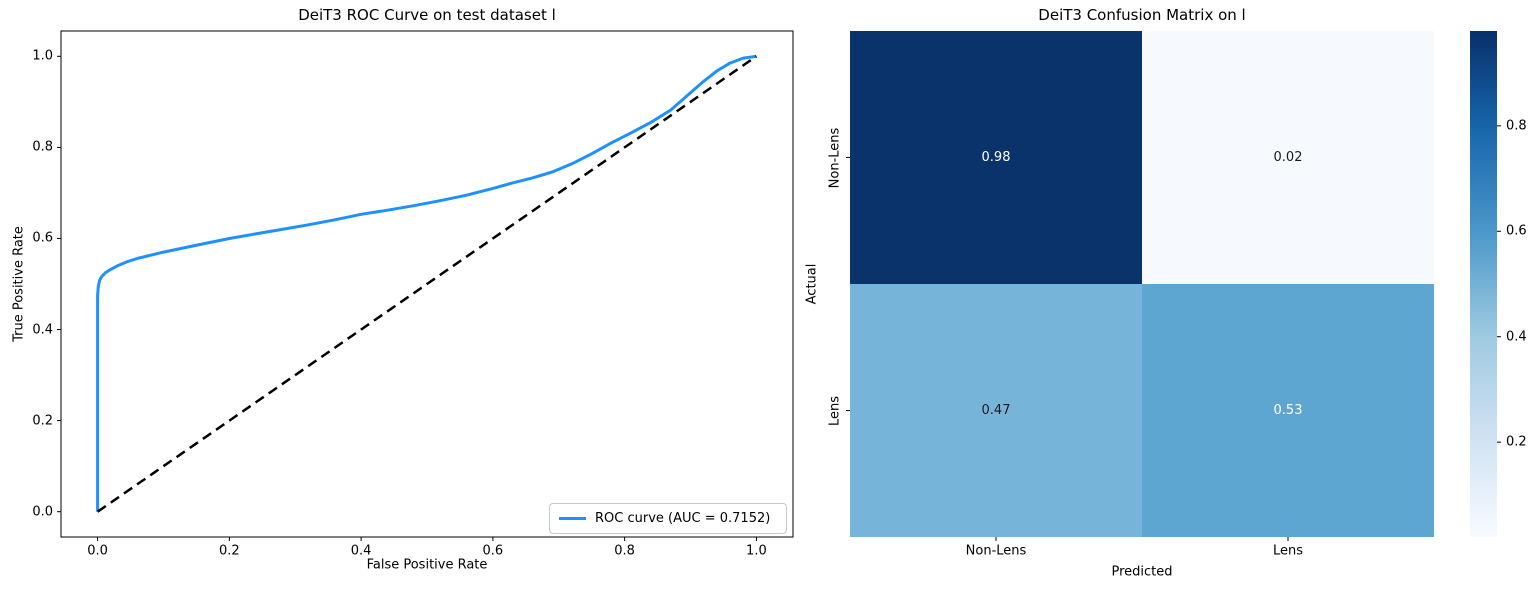  I want to click on colorbar, so click(1483, 284).